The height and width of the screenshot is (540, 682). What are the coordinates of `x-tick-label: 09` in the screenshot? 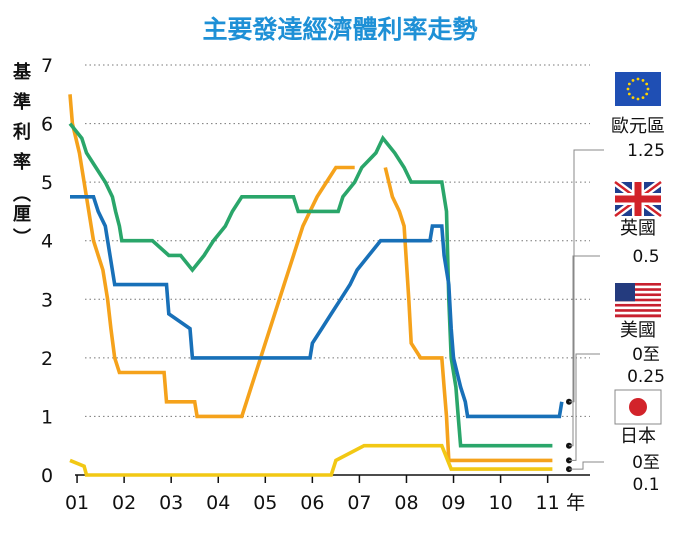 It's located at (453, 503).